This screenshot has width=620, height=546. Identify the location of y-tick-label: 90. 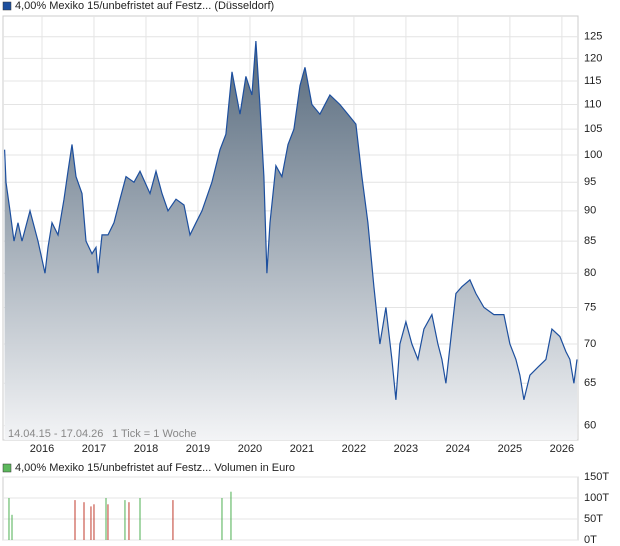
(590, 211).